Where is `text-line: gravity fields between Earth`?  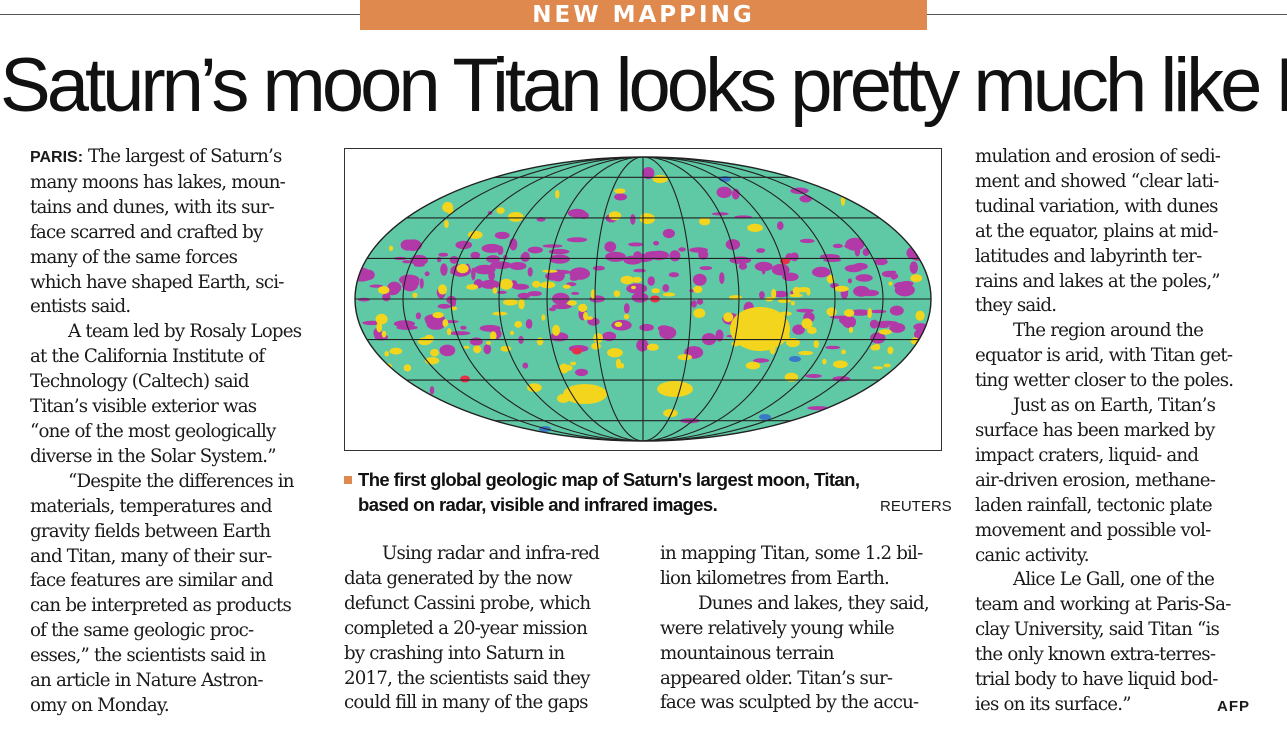 text-line: gravity fields between Earth is located at coordinates (150, 531).